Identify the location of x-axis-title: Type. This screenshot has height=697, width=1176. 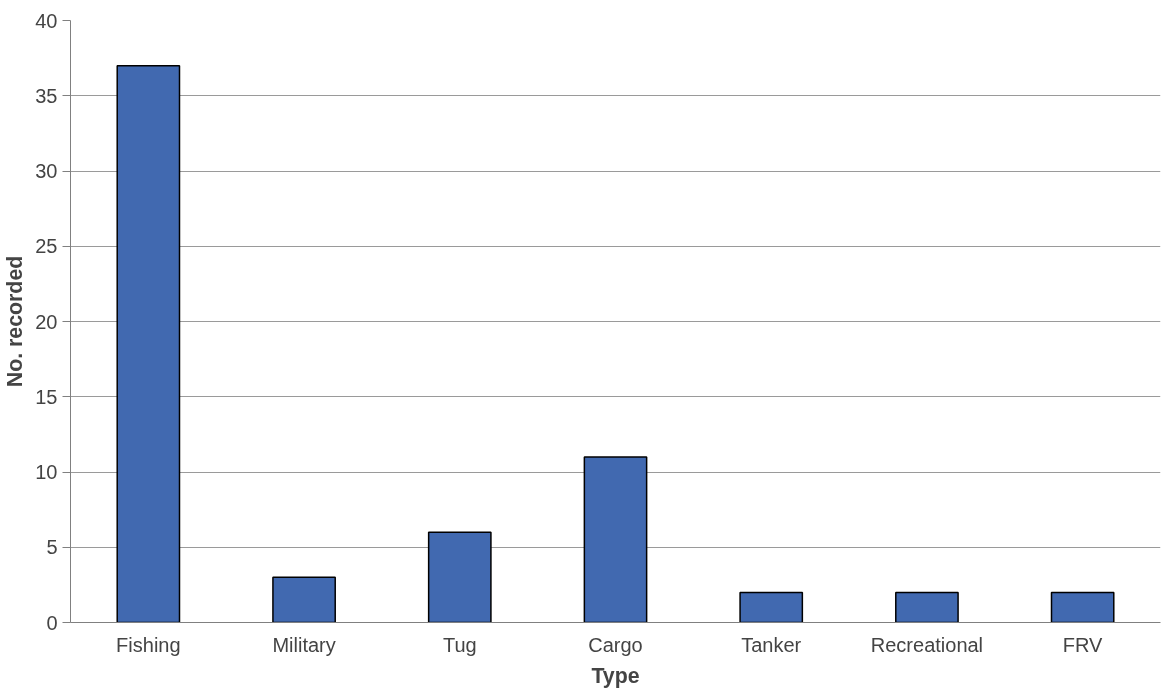
(615, 675).